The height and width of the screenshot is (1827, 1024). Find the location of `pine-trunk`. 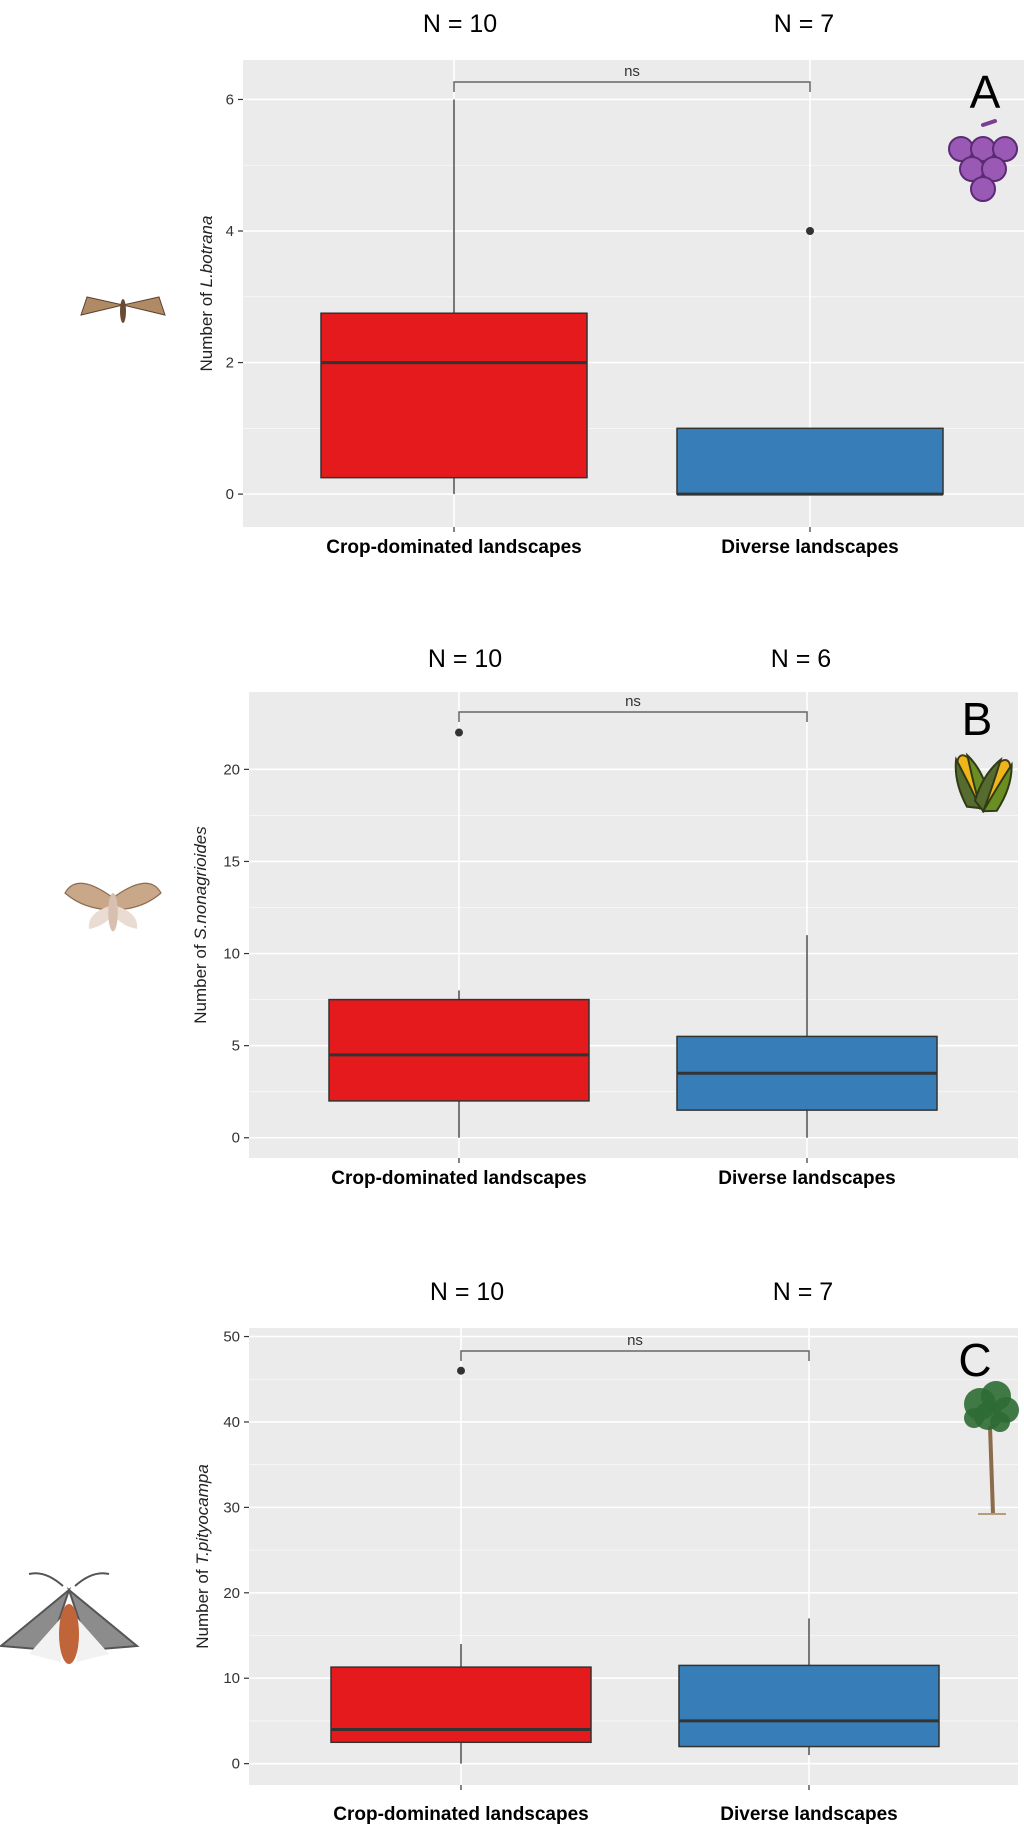

pine-trunk is located at coordinates (991, 1470).